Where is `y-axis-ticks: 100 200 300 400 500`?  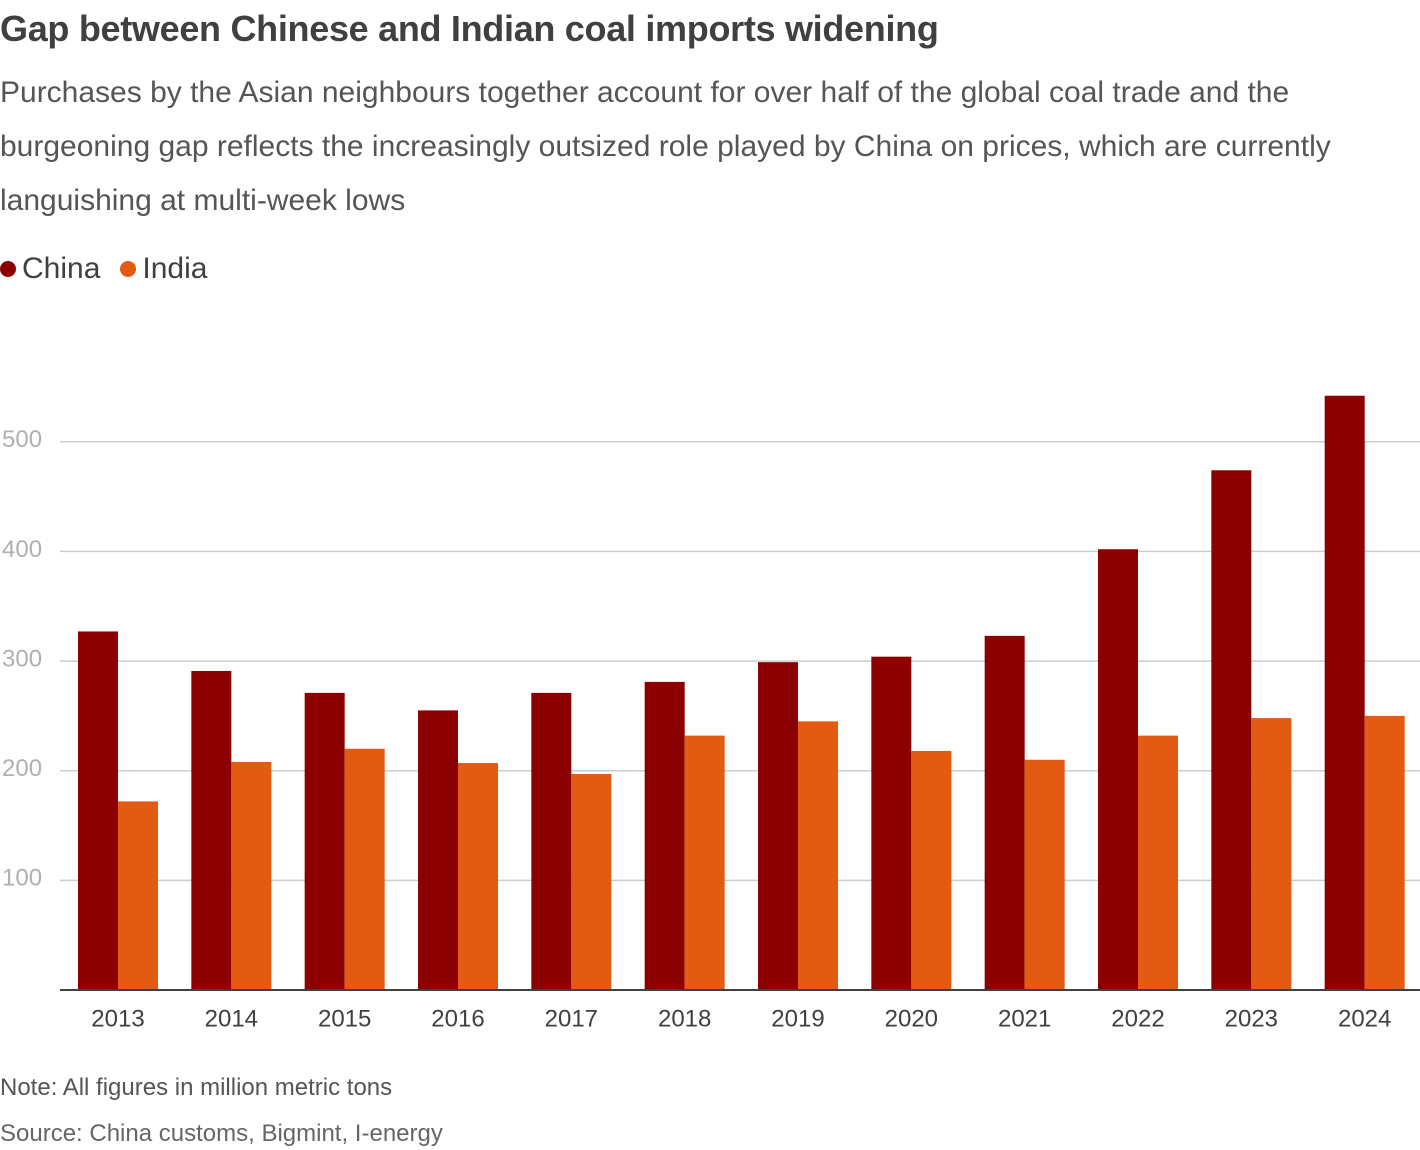 y-axis-ticks: 100 200 300 400 500 is located at coordinates (22, 659).